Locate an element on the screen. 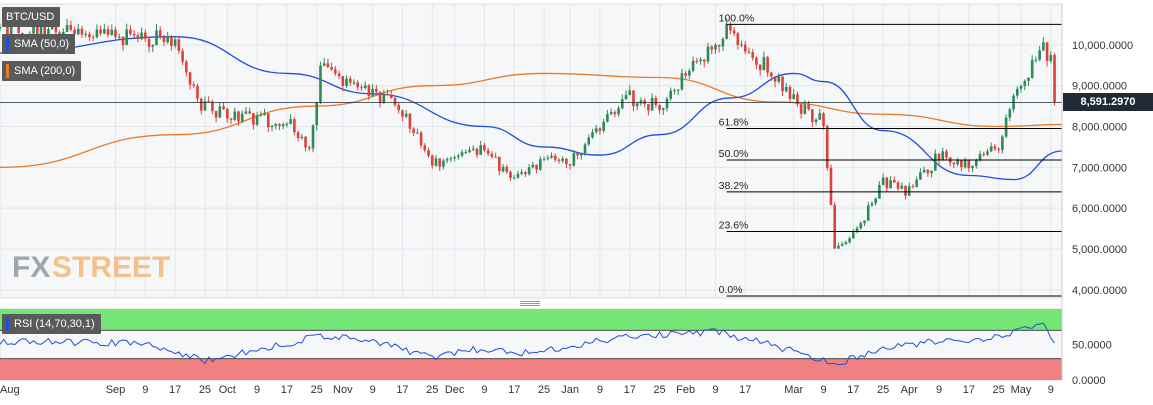  x-tick-label-28: Apr is located at coordinates (909, 390).